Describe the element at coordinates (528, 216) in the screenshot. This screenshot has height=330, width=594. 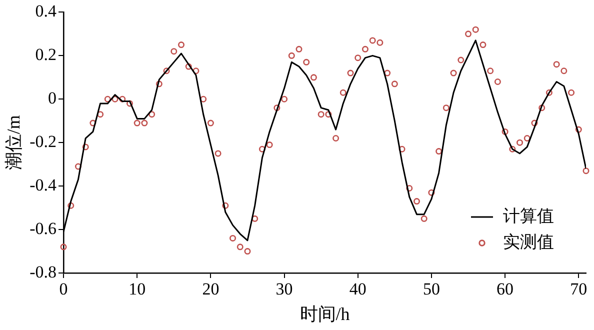
I see `legend-label: 计算值` at that location.